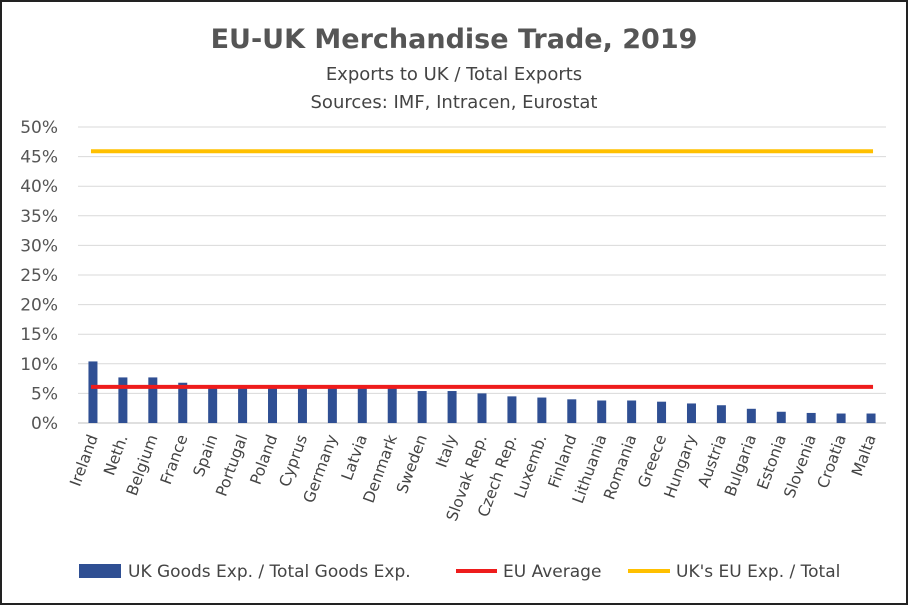 Image resolution: width=908 pixels, height=605 pixels. Describe the element at coordinates (269, 572) in the screenshot. I see `legend-label: UK Goods Exp. / Total Goods Exp.` at that location.